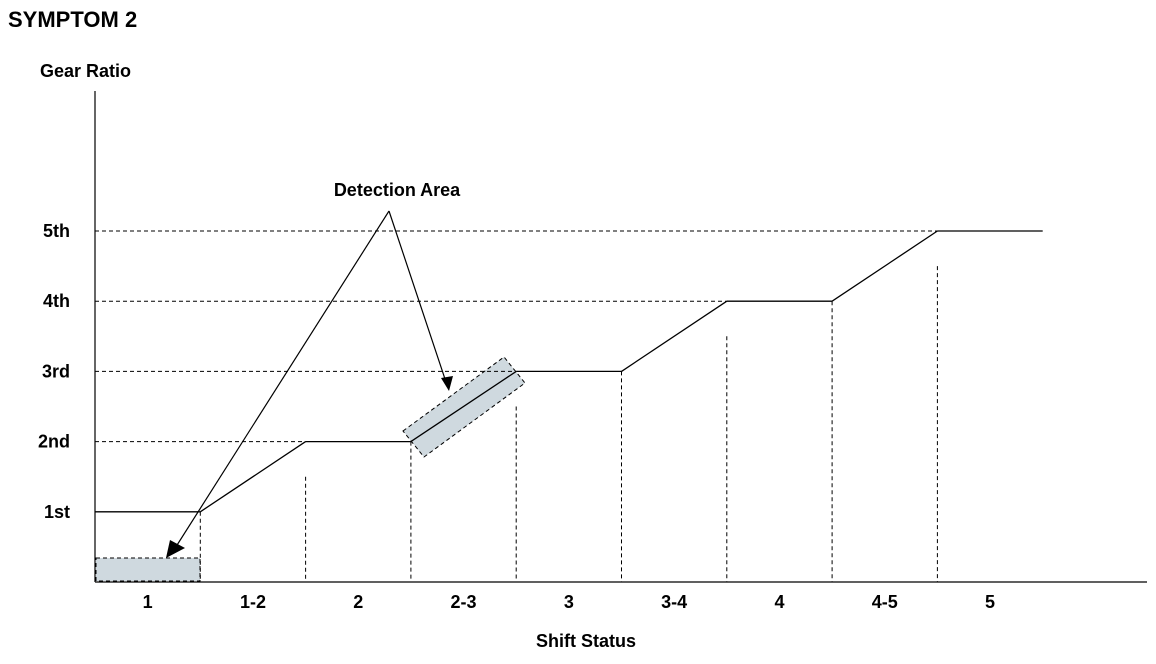 The height and width of the screenshot is (664, 1156). I want to click on y-tick-label: 2nd, so click(54, 442).